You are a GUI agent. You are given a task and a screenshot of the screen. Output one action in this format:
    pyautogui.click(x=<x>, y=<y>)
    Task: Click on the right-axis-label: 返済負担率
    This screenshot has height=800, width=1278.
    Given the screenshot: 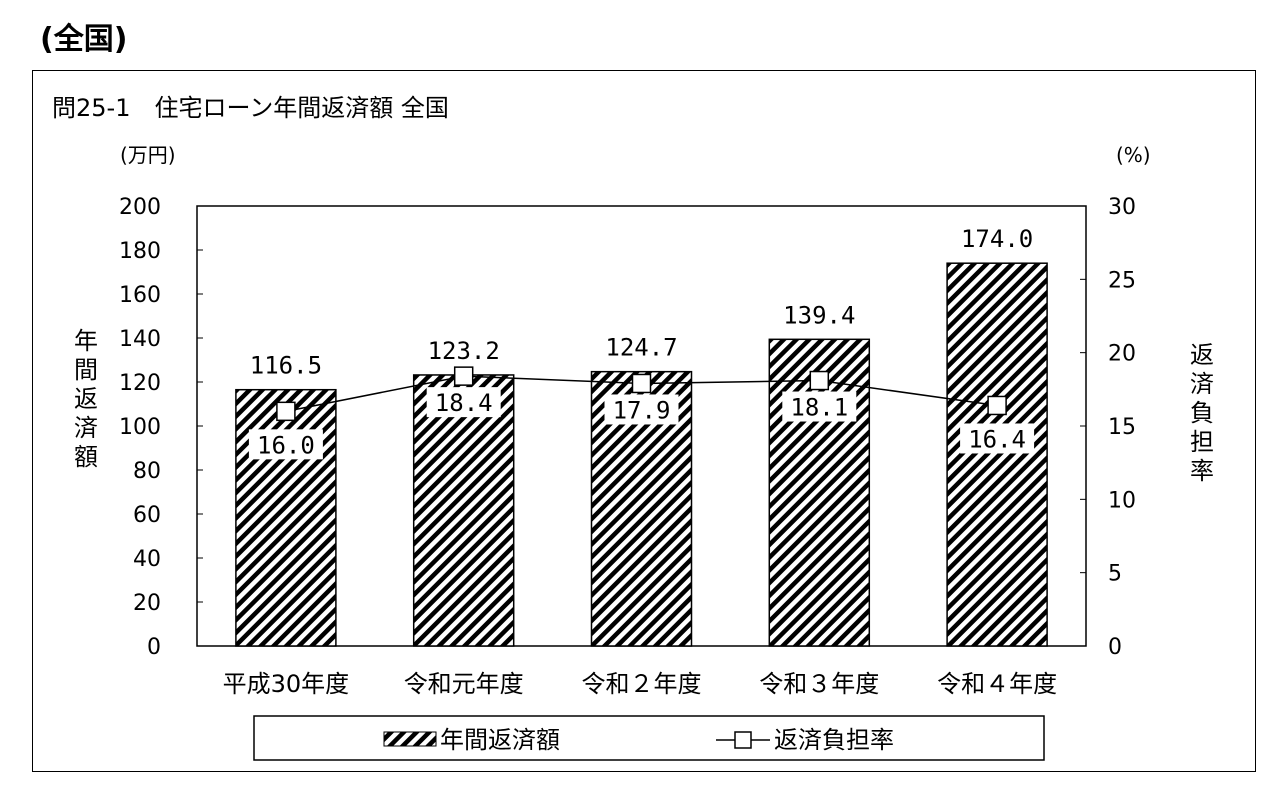 What is the action you would take?
    pyautogui.click(x=1202, y=413)
    